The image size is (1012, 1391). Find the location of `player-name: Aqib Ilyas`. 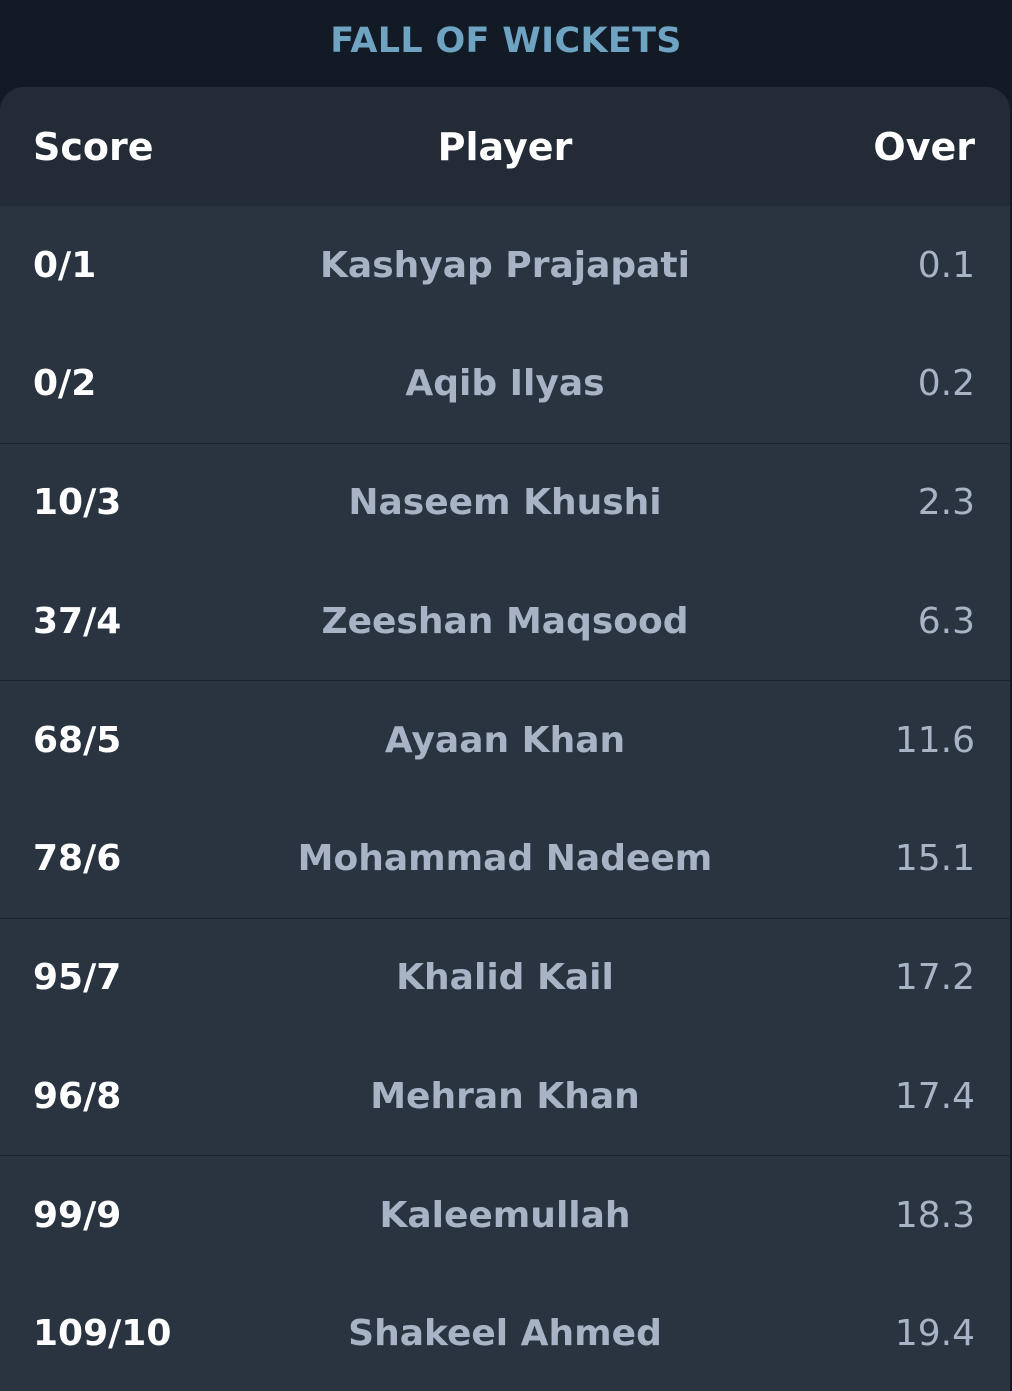

player-name: Aqib Ilyas is located at coordinates (505, 383).